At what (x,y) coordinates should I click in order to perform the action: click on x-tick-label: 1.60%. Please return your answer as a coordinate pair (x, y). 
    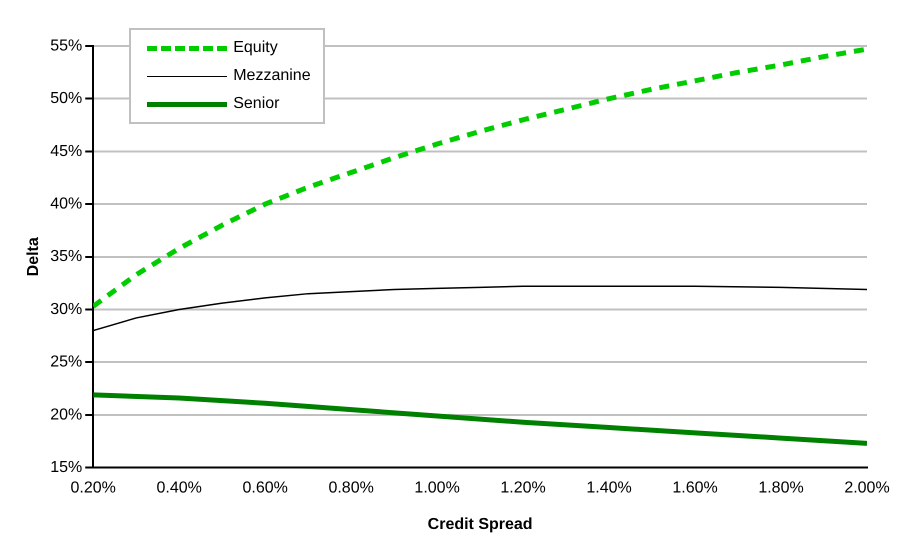
    Looking at the image, I should click on (695, 488).